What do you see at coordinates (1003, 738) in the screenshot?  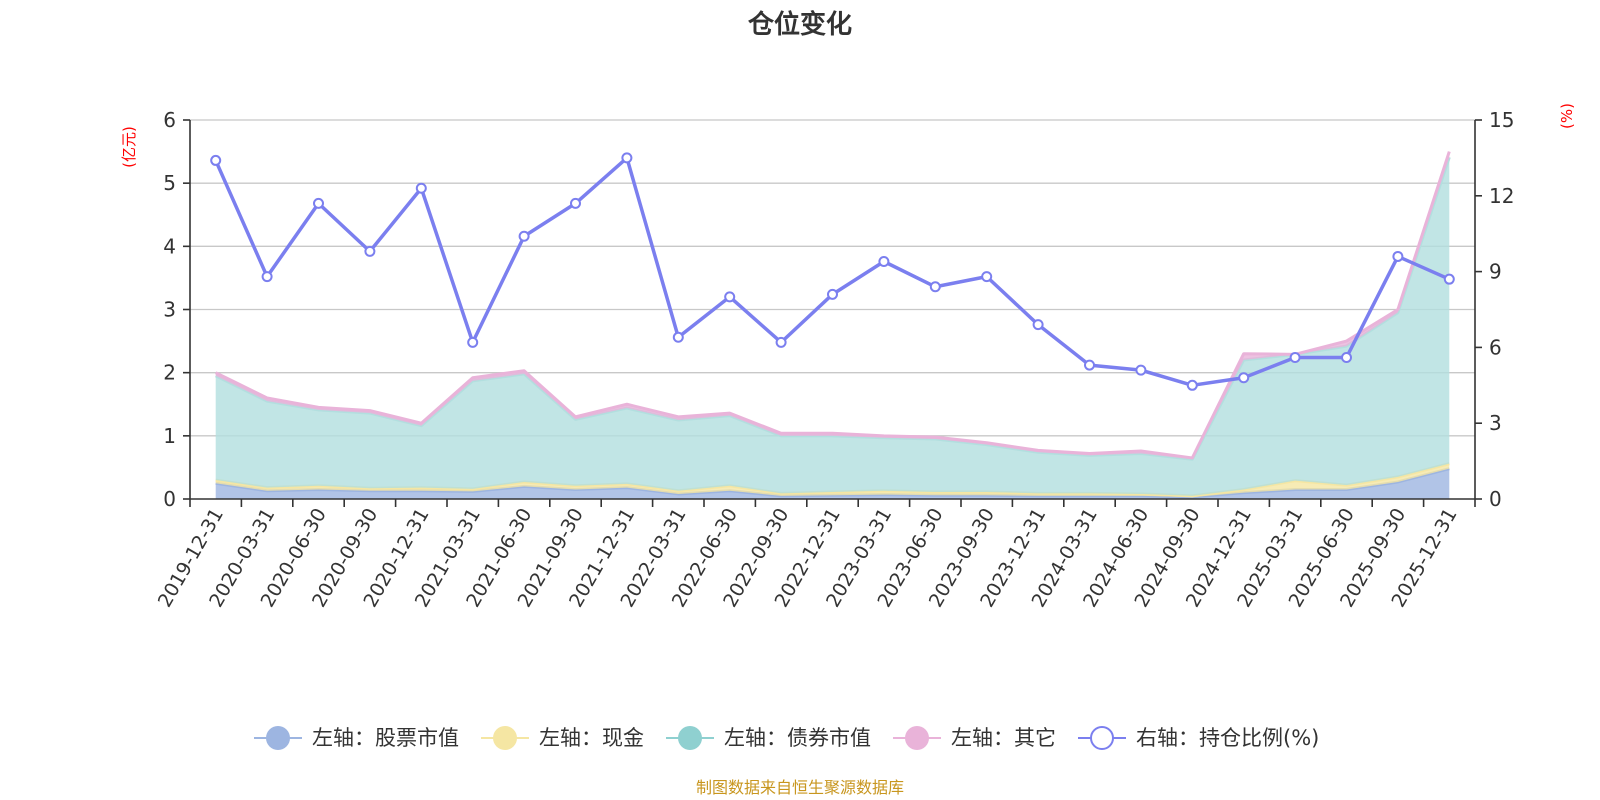 I see `legend-label: 左轴：其它` at bounding box center [1003, 738].